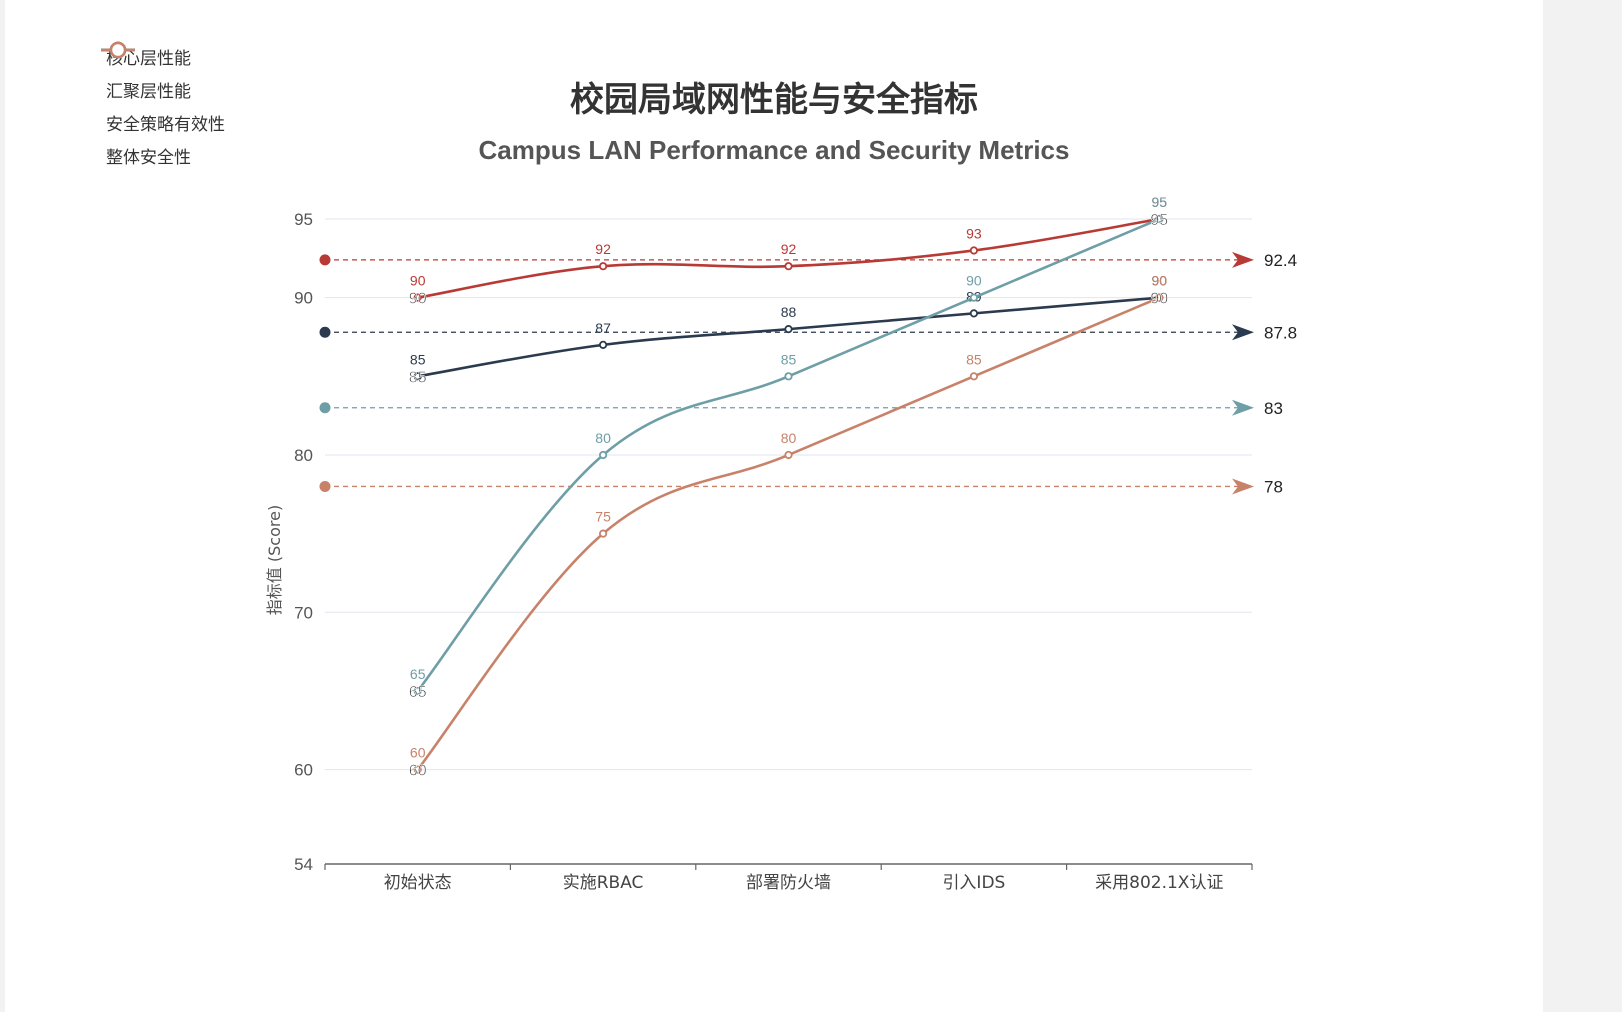 This screenshot has height=1012, width=1622. What do you see at coordinates (418, 753) in the screenshot?
I see `data-label: 60` at bounding box center [418, 753].